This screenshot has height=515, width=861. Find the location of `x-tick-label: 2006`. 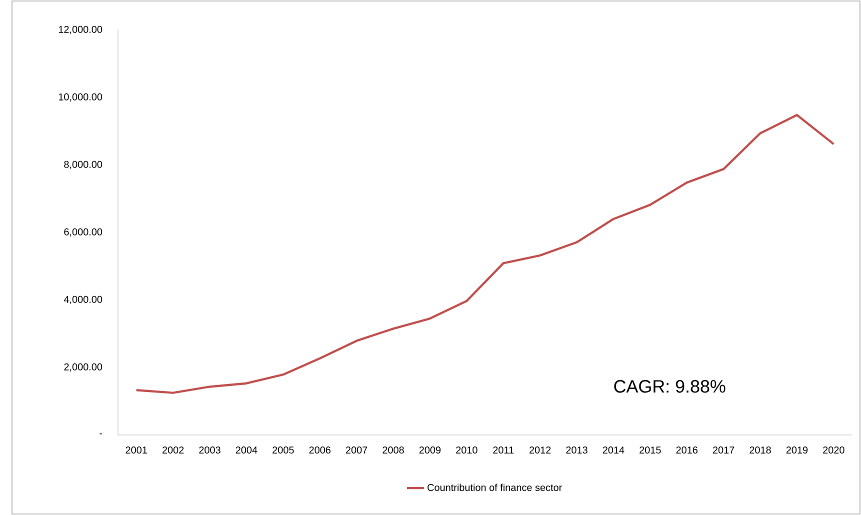

x-tick-label: 2006 is located at coordinates (320, 450).